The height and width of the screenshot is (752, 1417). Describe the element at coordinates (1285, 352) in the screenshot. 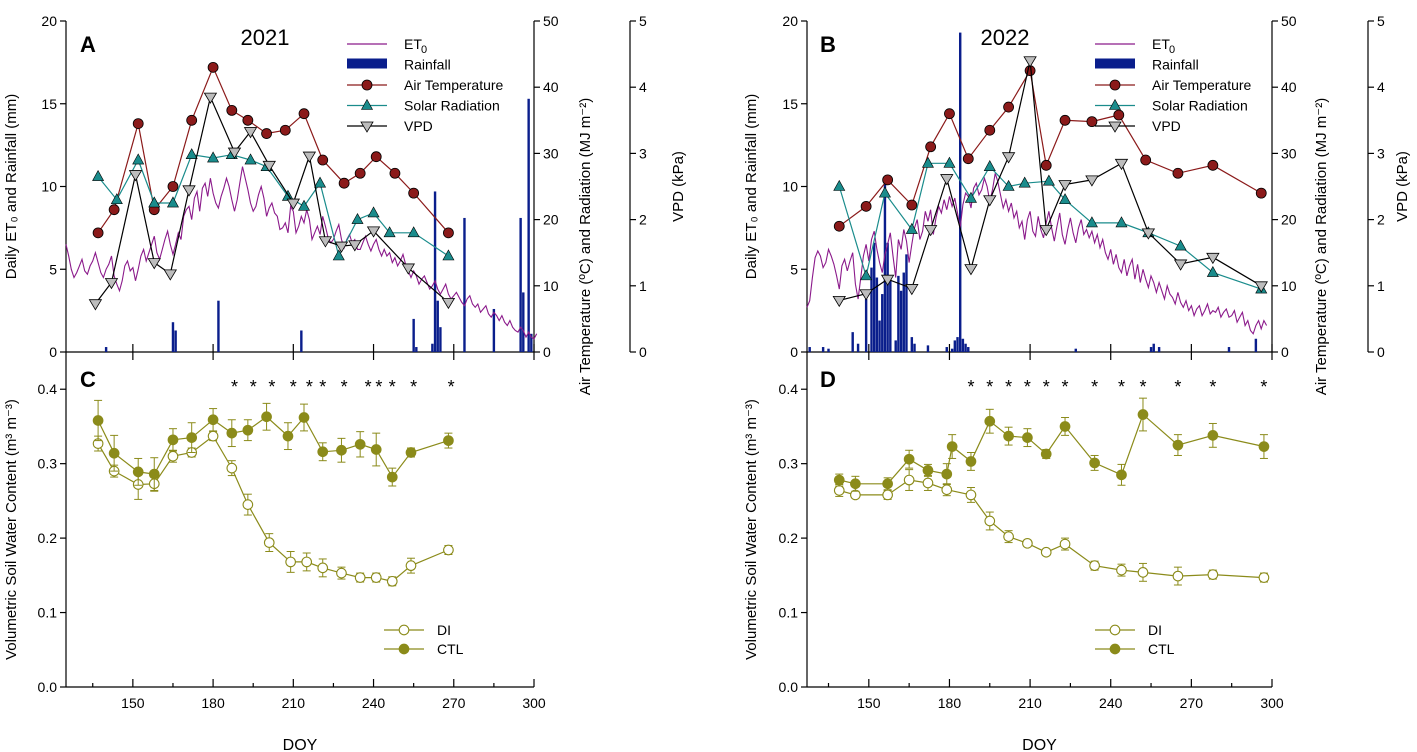

I see `mid-tick-label: 0` at that location.